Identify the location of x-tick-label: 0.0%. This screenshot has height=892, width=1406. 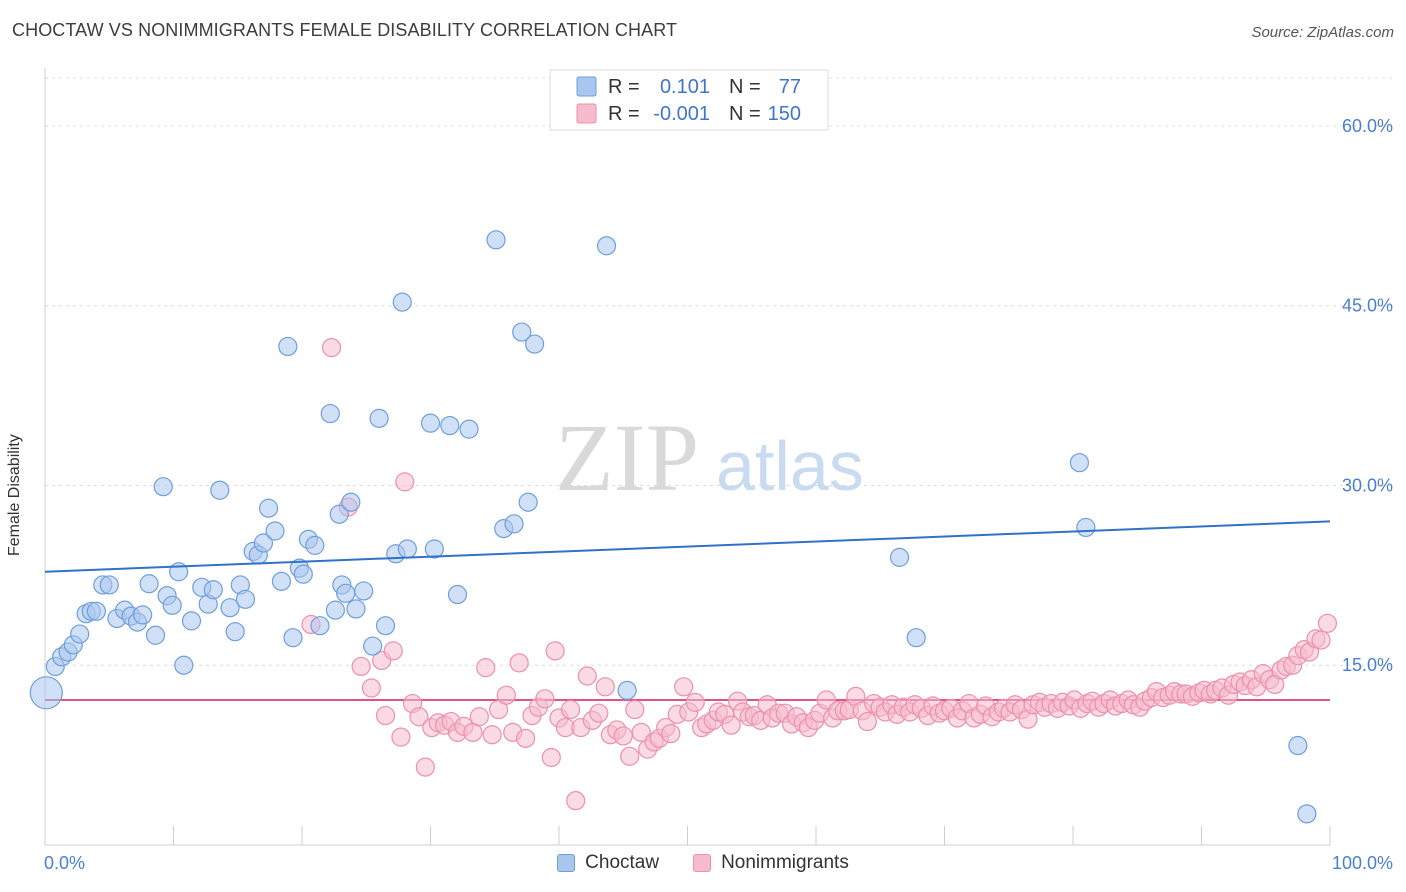
(64, 863).